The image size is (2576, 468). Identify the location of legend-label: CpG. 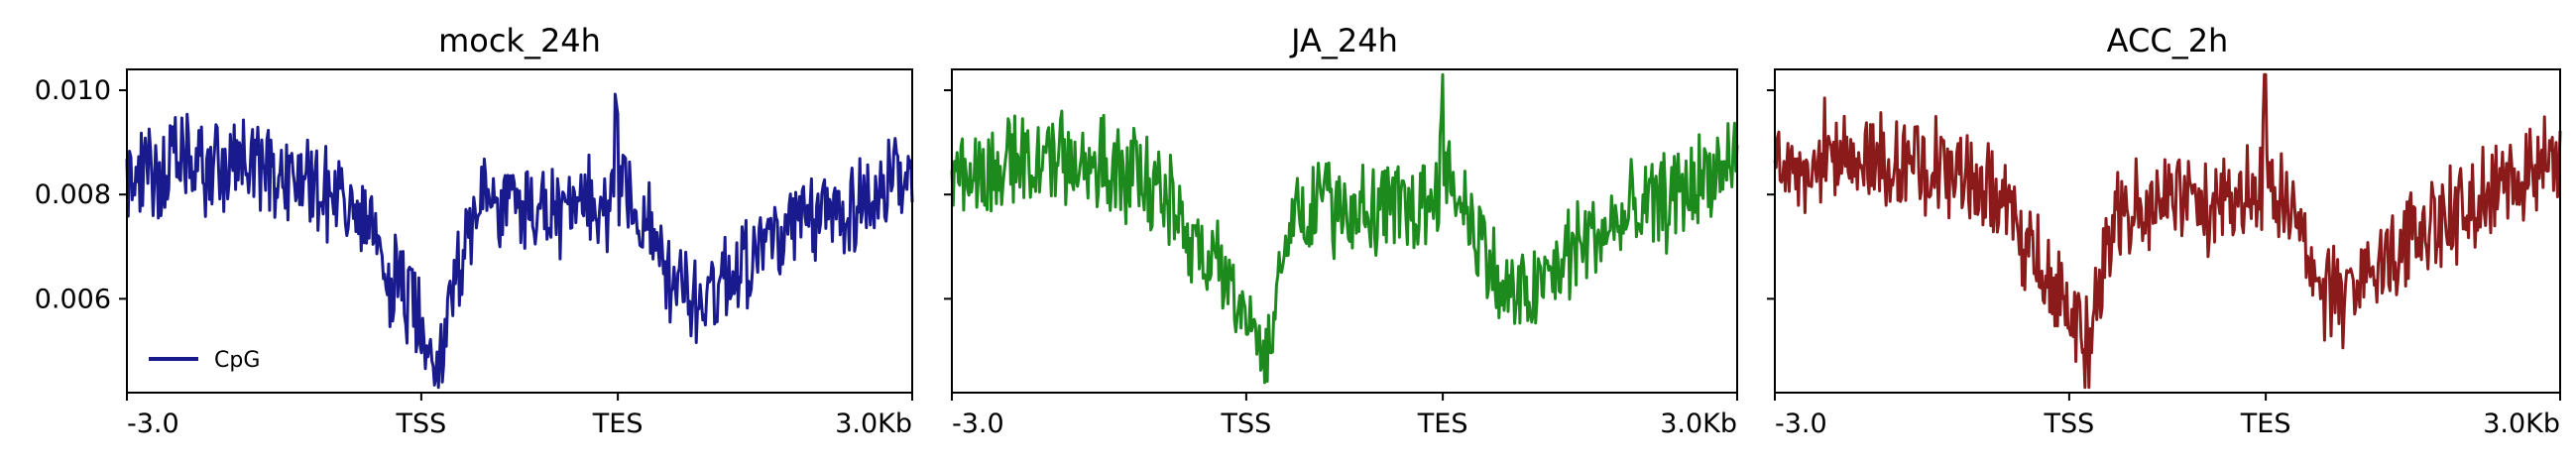
(237, 360).